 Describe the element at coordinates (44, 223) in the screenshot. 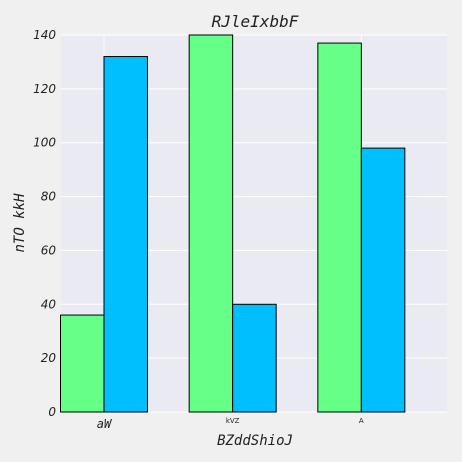

I see `y-axis-ticks: 0 20 40 60 80 100 120 140` at that location.